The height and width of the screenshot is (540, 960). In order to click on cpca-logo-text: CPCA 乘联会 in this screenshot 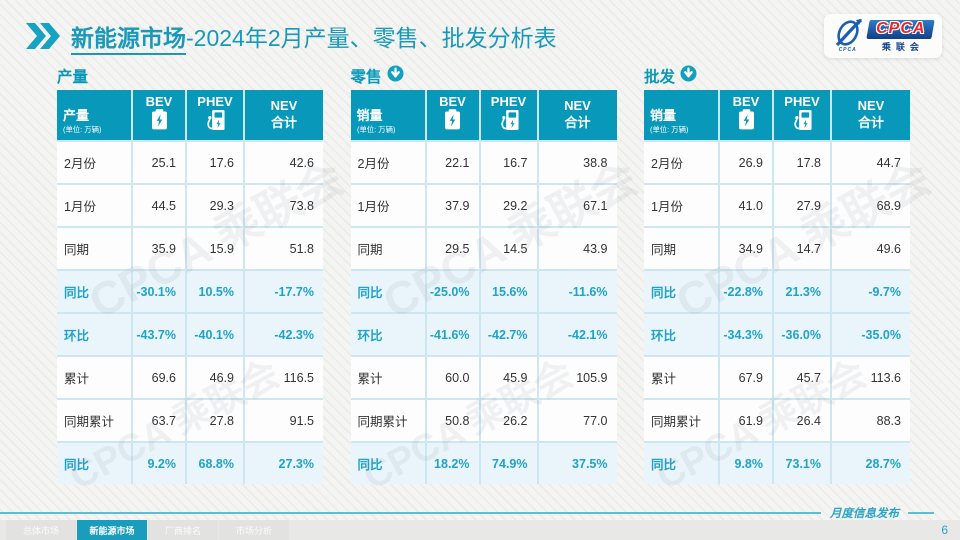, I will do `click(900, 36)`.